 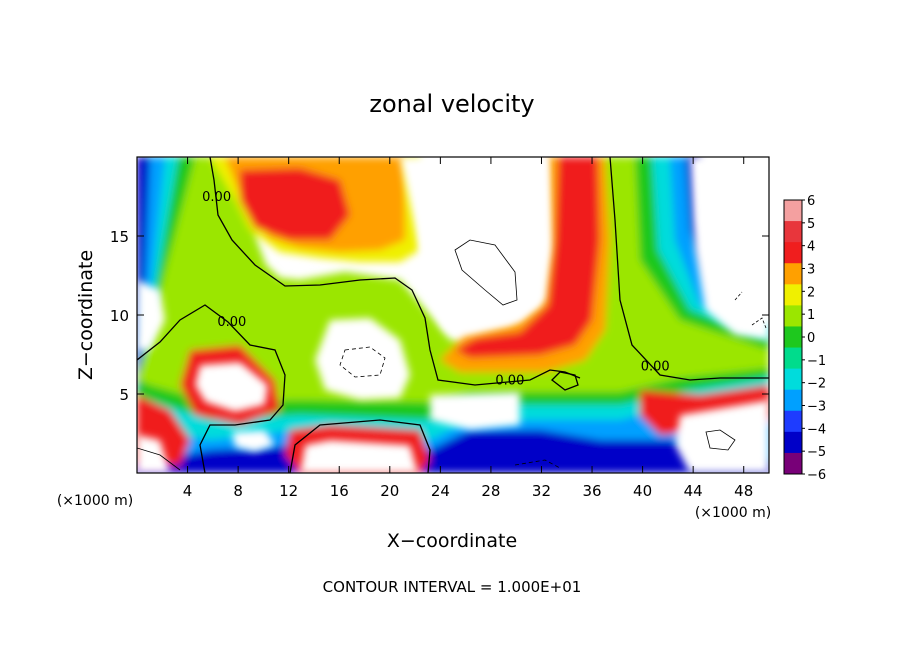 I want to click on chart-title: zonal velocity, so click(x=451, y=104).